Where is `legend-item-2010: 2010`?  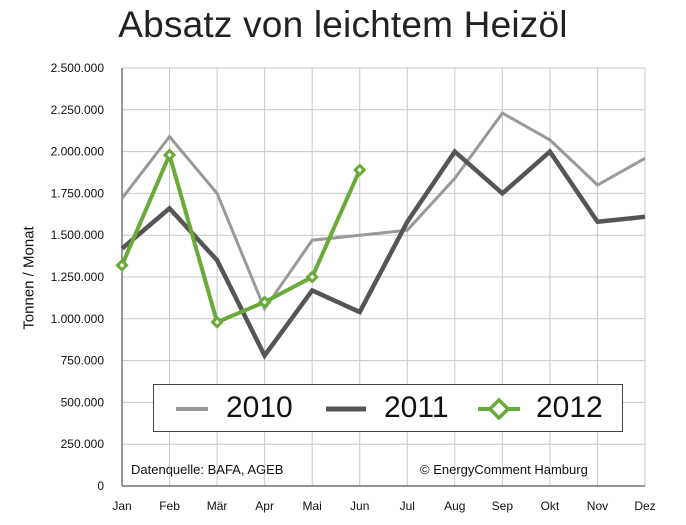 legend-item-2010: 2010 is located at coordinates (232, 408).